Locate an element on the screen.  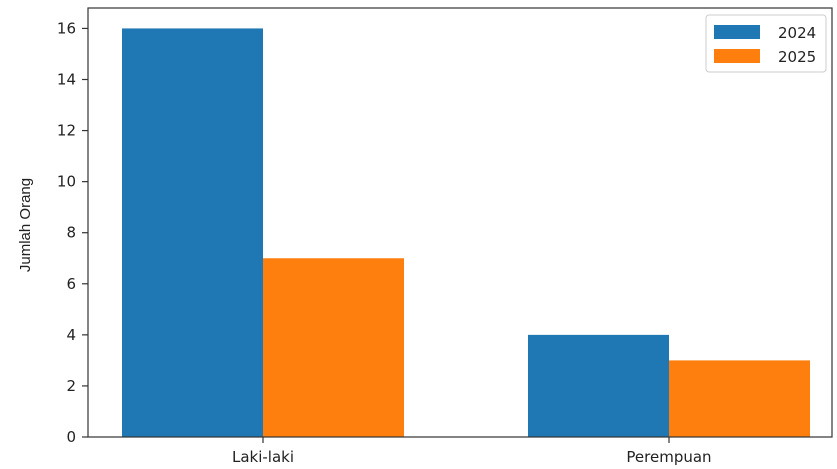
y-tick-label: 16 is located at coordinates (66, 28).